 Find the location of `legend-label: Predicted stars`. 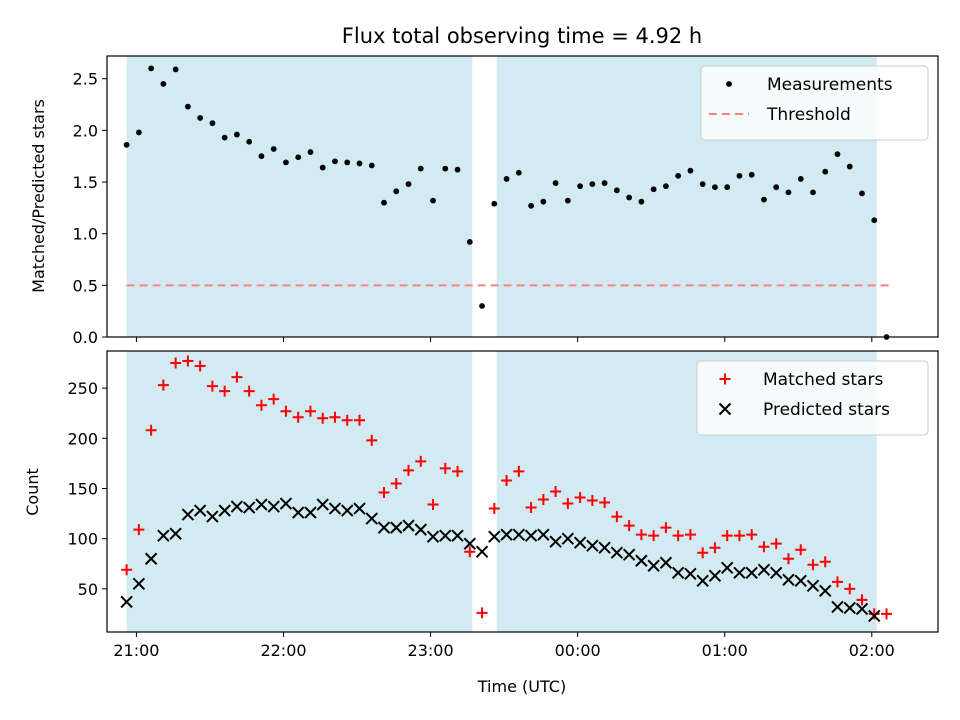

legend-label: Predicted stars is located at coordinates (826, 410).